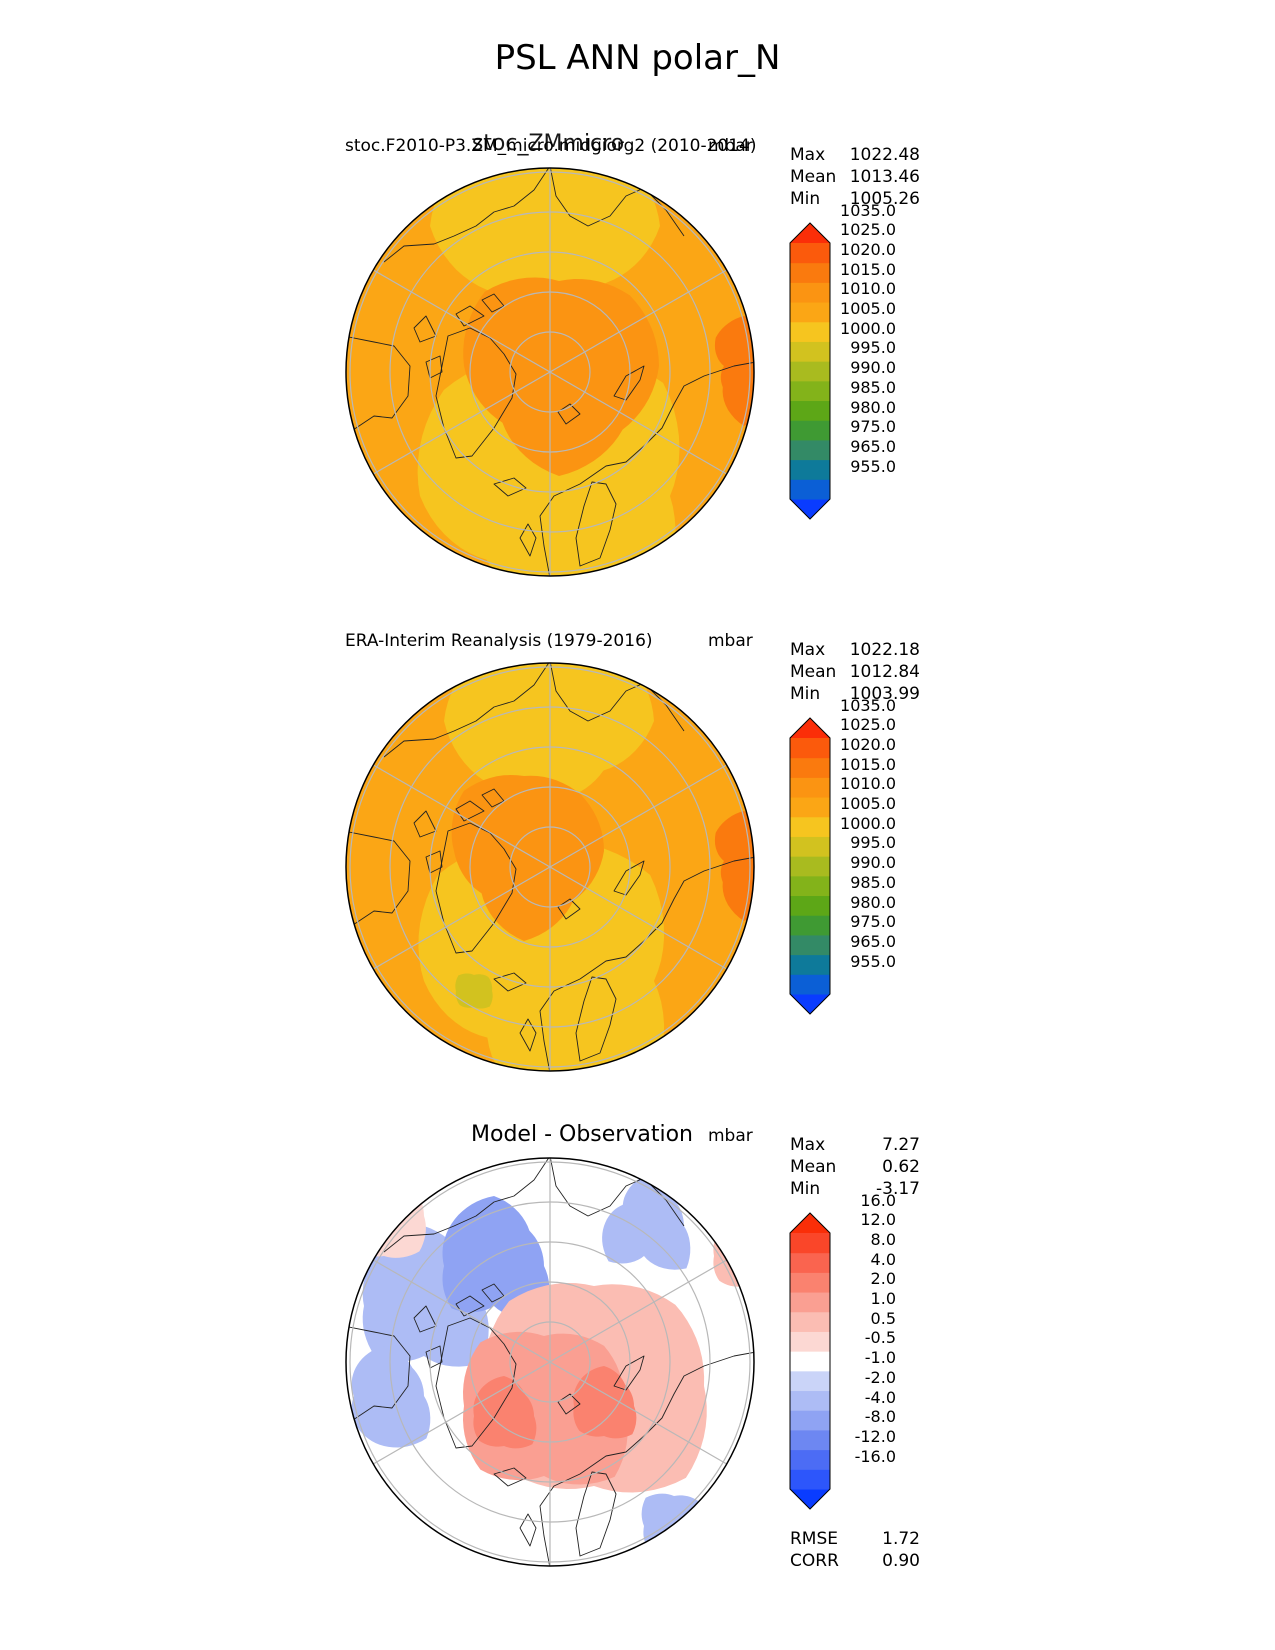  What do you see at coordinates (901, 1167) in the screenshot?
I see `stat-value: 0.62` at bounding box center [901, 1167].